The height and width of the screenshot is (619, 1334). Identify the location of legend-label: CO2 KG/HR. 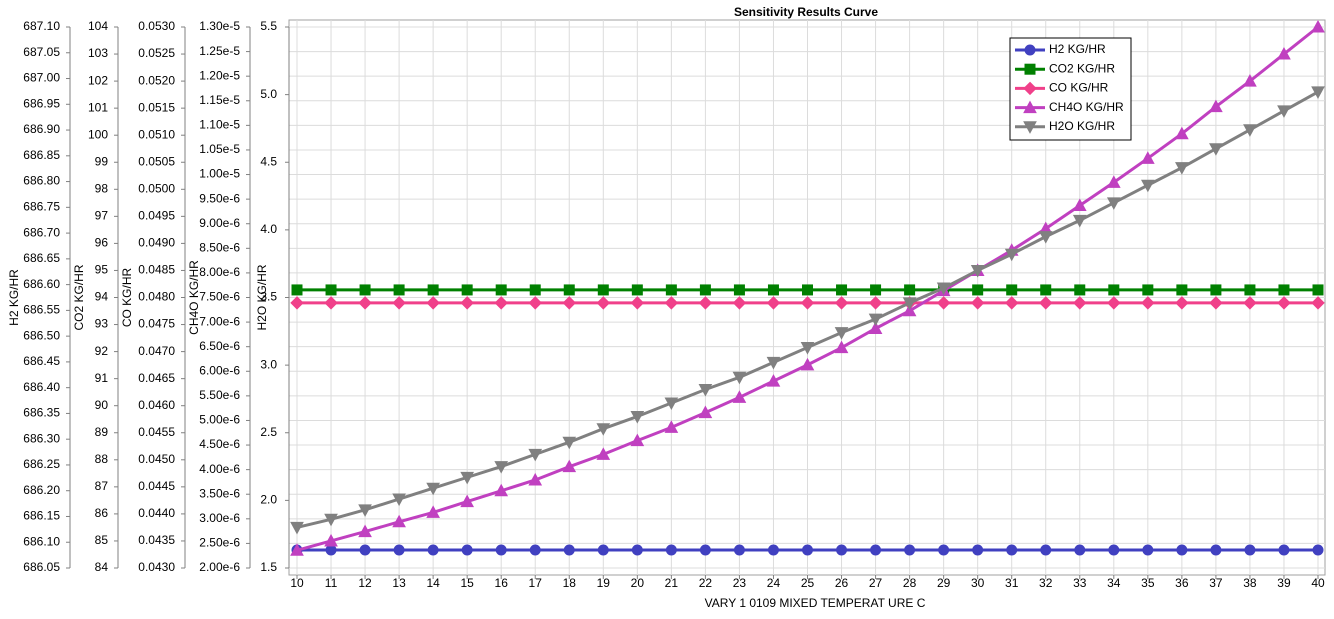
(1082, 68).